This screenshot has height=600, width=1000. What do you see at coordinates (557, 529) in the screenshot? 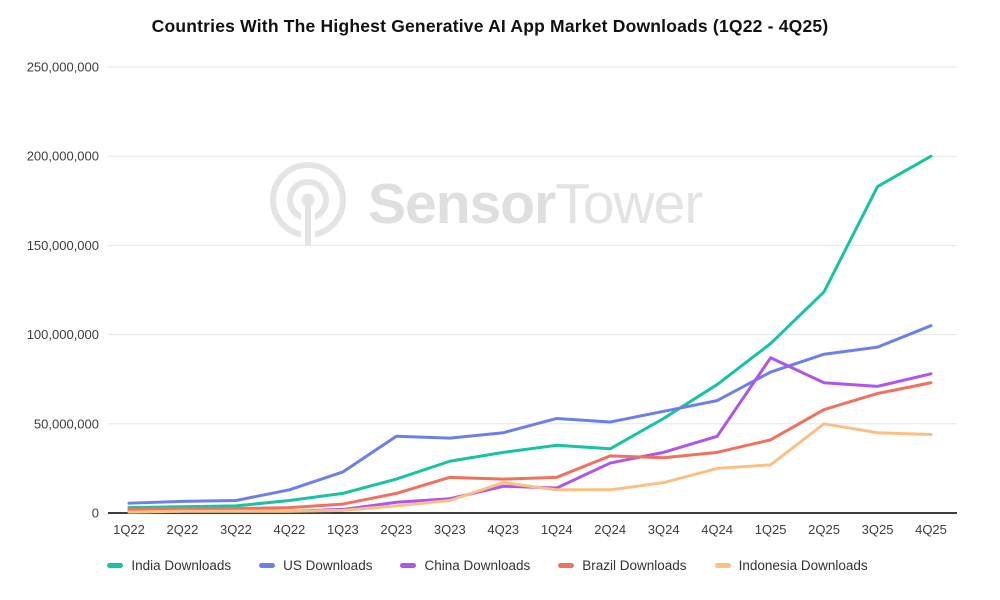
I see `x-axis-tick-label: 1Q24` at bounding box center [557, 529].